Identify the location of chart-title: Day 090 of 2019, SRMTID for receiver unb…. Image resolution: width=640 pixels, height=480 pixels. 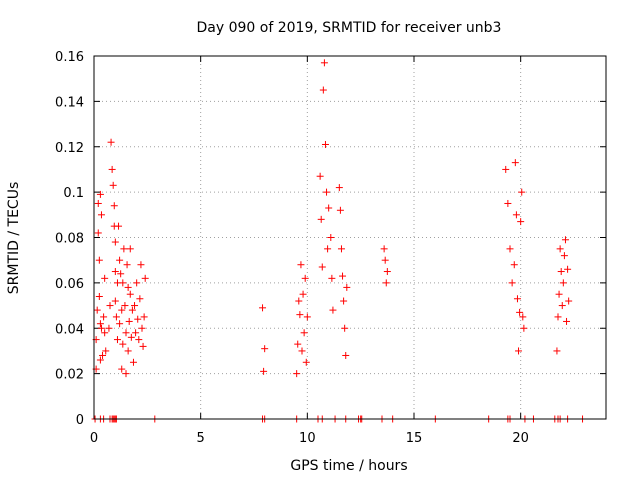
(349, 28).